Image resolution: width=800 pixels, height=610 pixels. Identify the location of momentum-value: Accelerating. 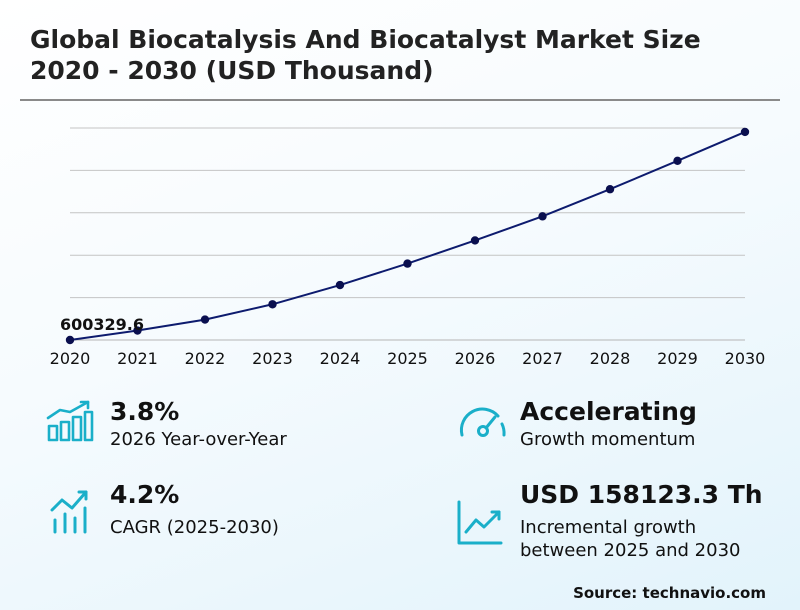
(608, 411).